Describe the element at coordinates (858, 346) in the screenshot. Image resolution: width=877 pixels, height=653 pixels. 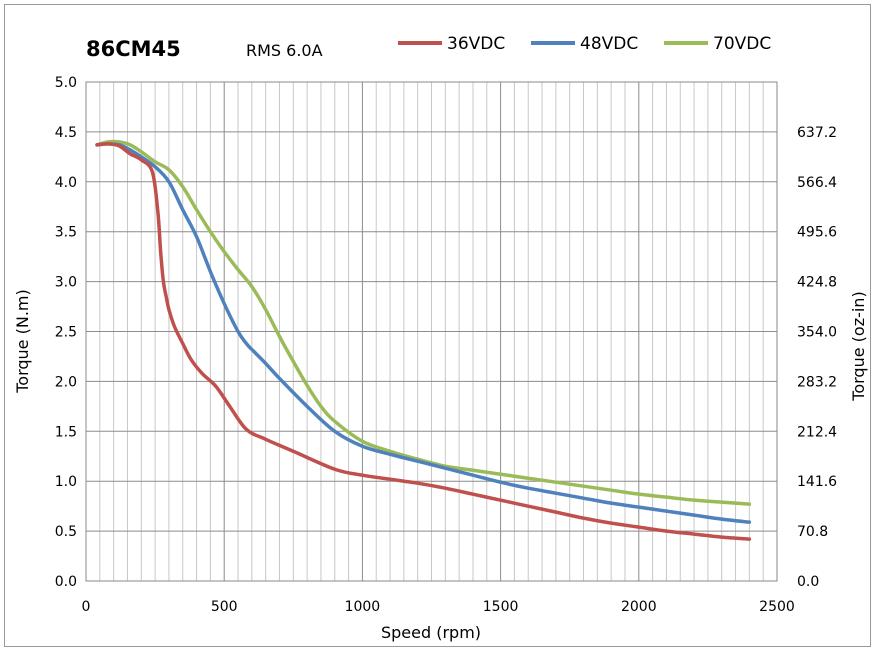
I see `y2-axis-label: Torque (oz-in)` at that location.